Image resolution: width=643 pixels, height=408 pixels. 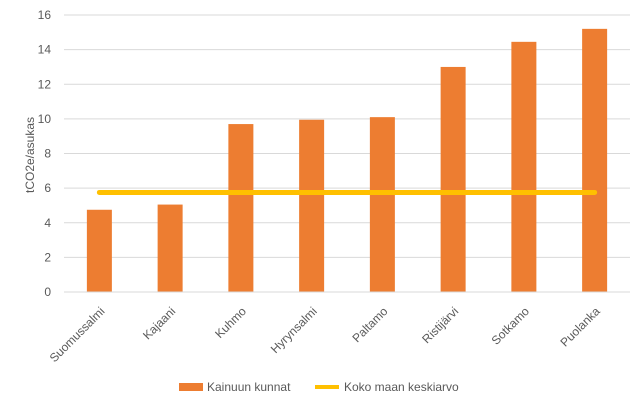 What do you see at coordinates (77, 334) in the screenshot?
I see `x-tick-label: Suomussalmi` at bounding box center [77, 334].